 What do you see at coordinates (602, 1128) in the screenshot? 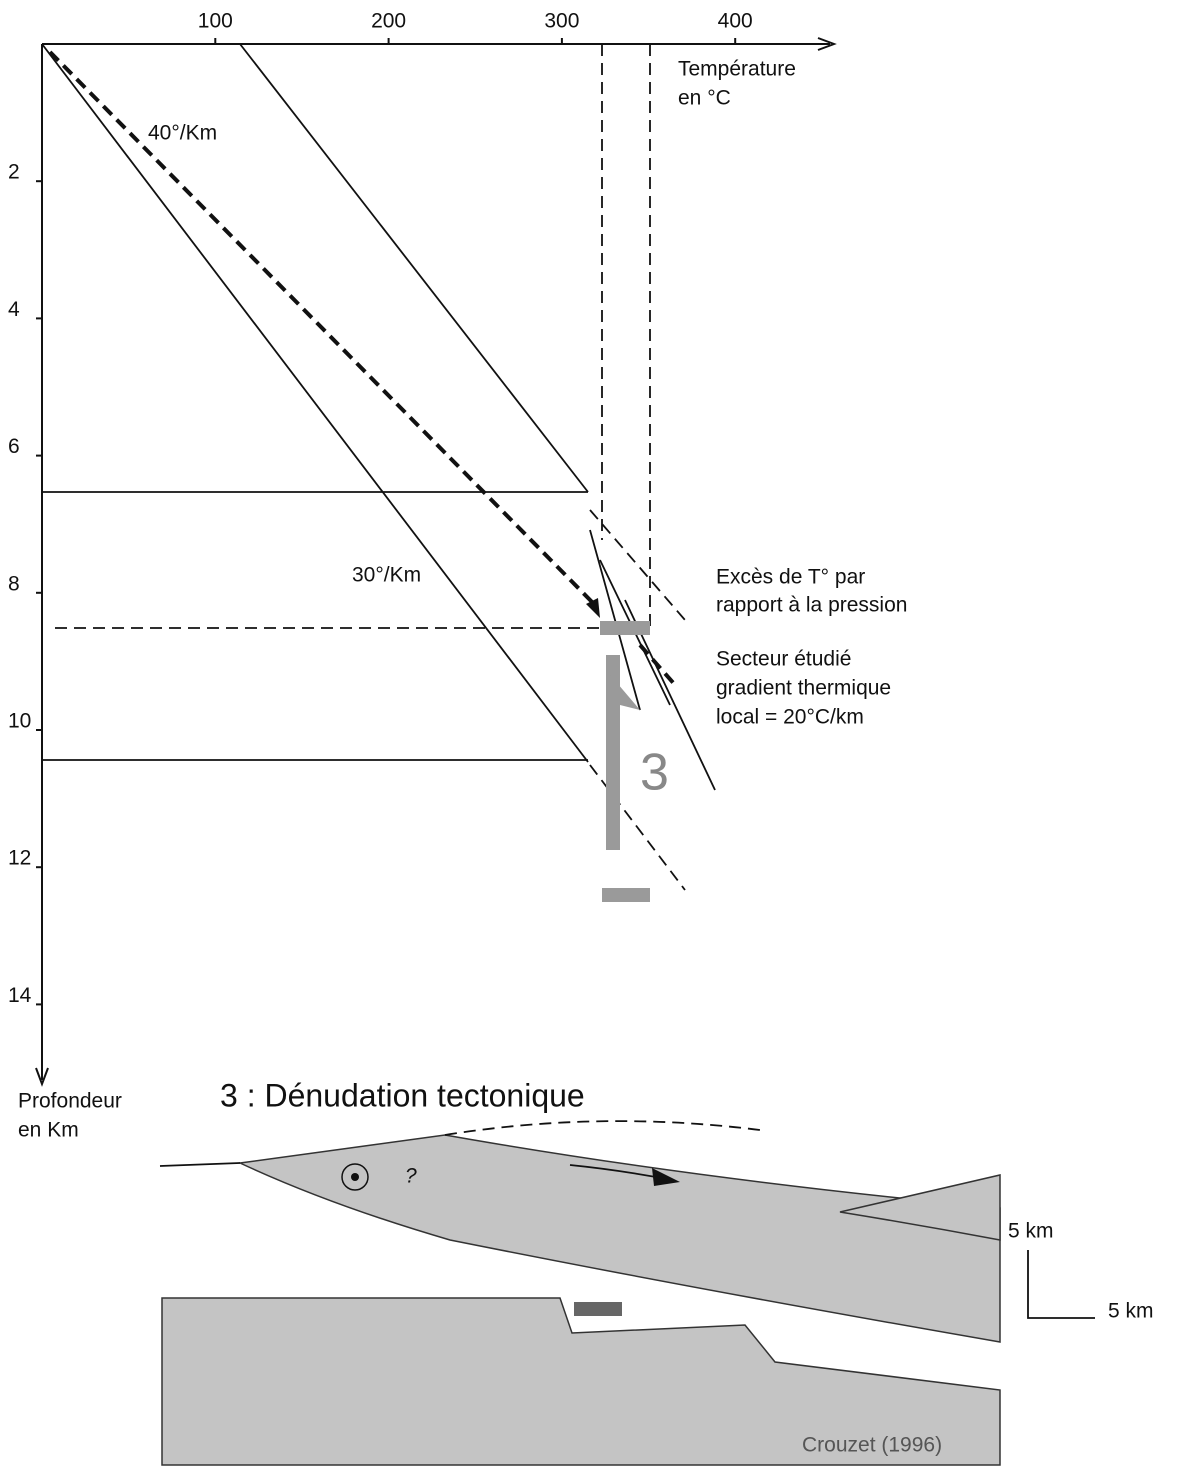
I see `eroded-surface` at bounding box center [602, 1128].